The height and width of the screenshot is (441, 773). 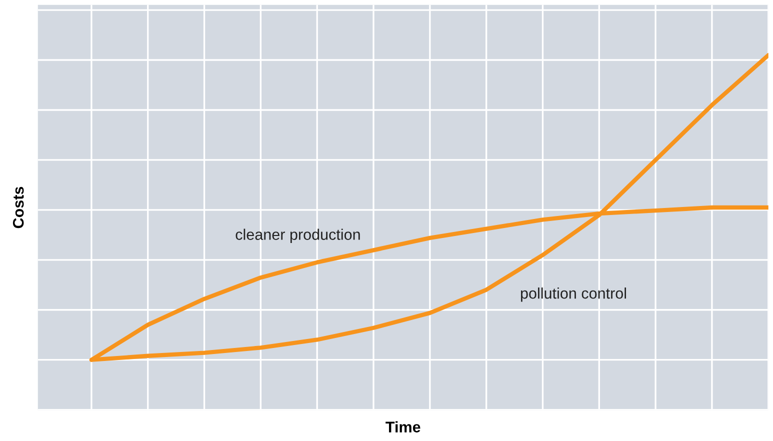 I want to click on annotation: cleaner production, so click(x=298, y=235).